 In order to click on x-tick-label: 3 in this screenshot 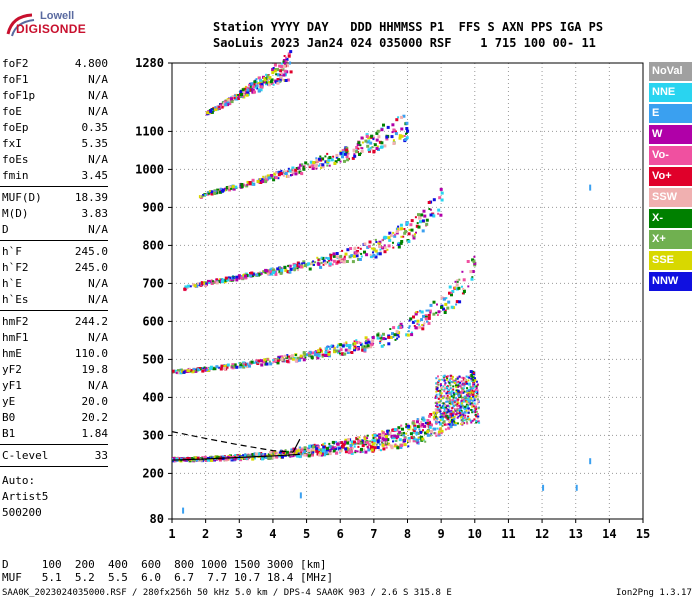, I will do `click(239, 534)`.